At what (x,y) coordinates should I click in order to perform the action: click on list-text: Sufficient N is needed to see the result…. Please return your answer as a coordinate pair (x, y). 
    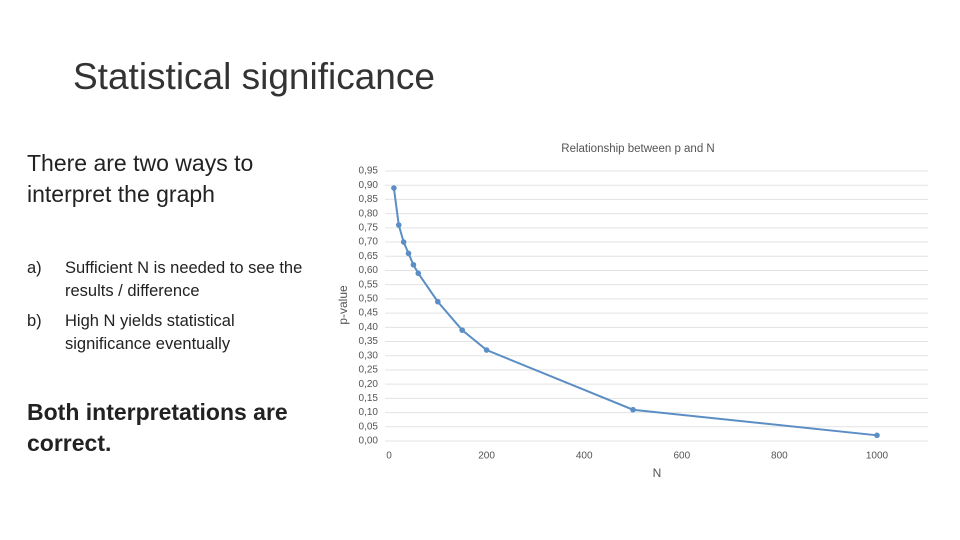
    Looking at the image, I should click on (184, 279).